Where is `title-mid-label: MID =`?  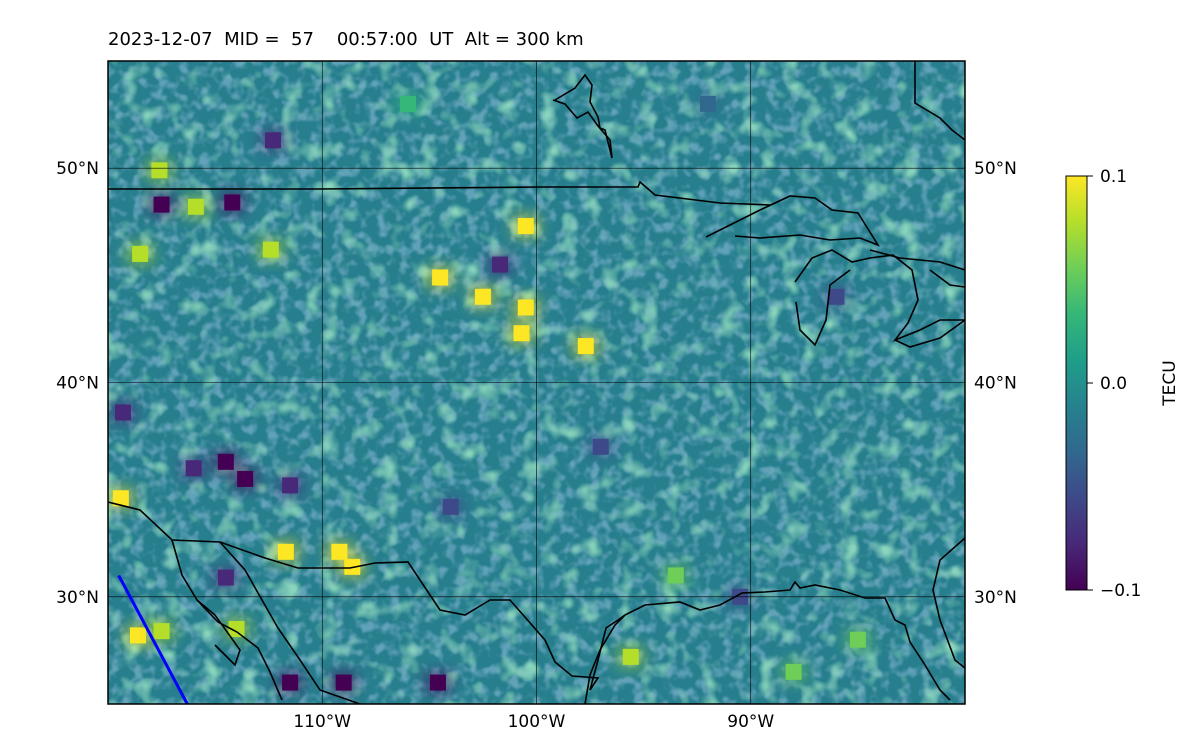 title-mid-label: MID = is located at coordinates (252, 39).